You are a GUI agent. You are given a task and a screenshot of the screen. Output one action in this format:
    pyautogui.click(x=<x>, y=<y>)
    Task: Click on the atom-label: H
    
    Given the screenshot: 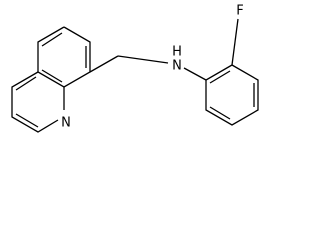 What is the action you would take?
    pyautogui.click(x=177, y=52)
    